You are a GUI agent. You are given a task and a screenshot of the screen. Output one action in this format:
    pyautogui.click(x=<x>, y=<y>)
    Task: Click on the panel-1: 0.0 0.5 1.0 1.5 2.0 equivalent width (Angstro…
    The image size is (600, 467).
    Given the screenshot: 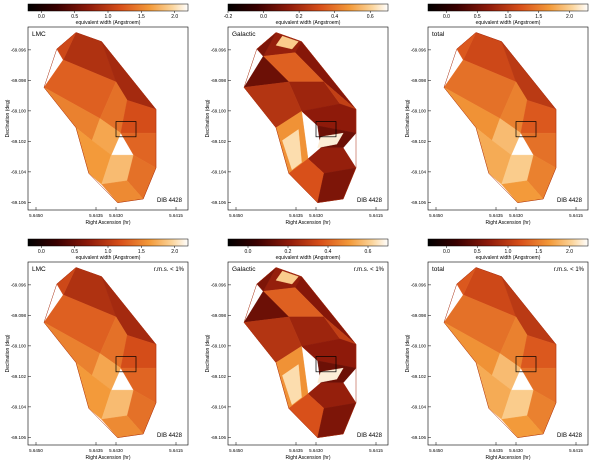 What is the action you would take?
    pyautogui.click(x=97, y=114)
    